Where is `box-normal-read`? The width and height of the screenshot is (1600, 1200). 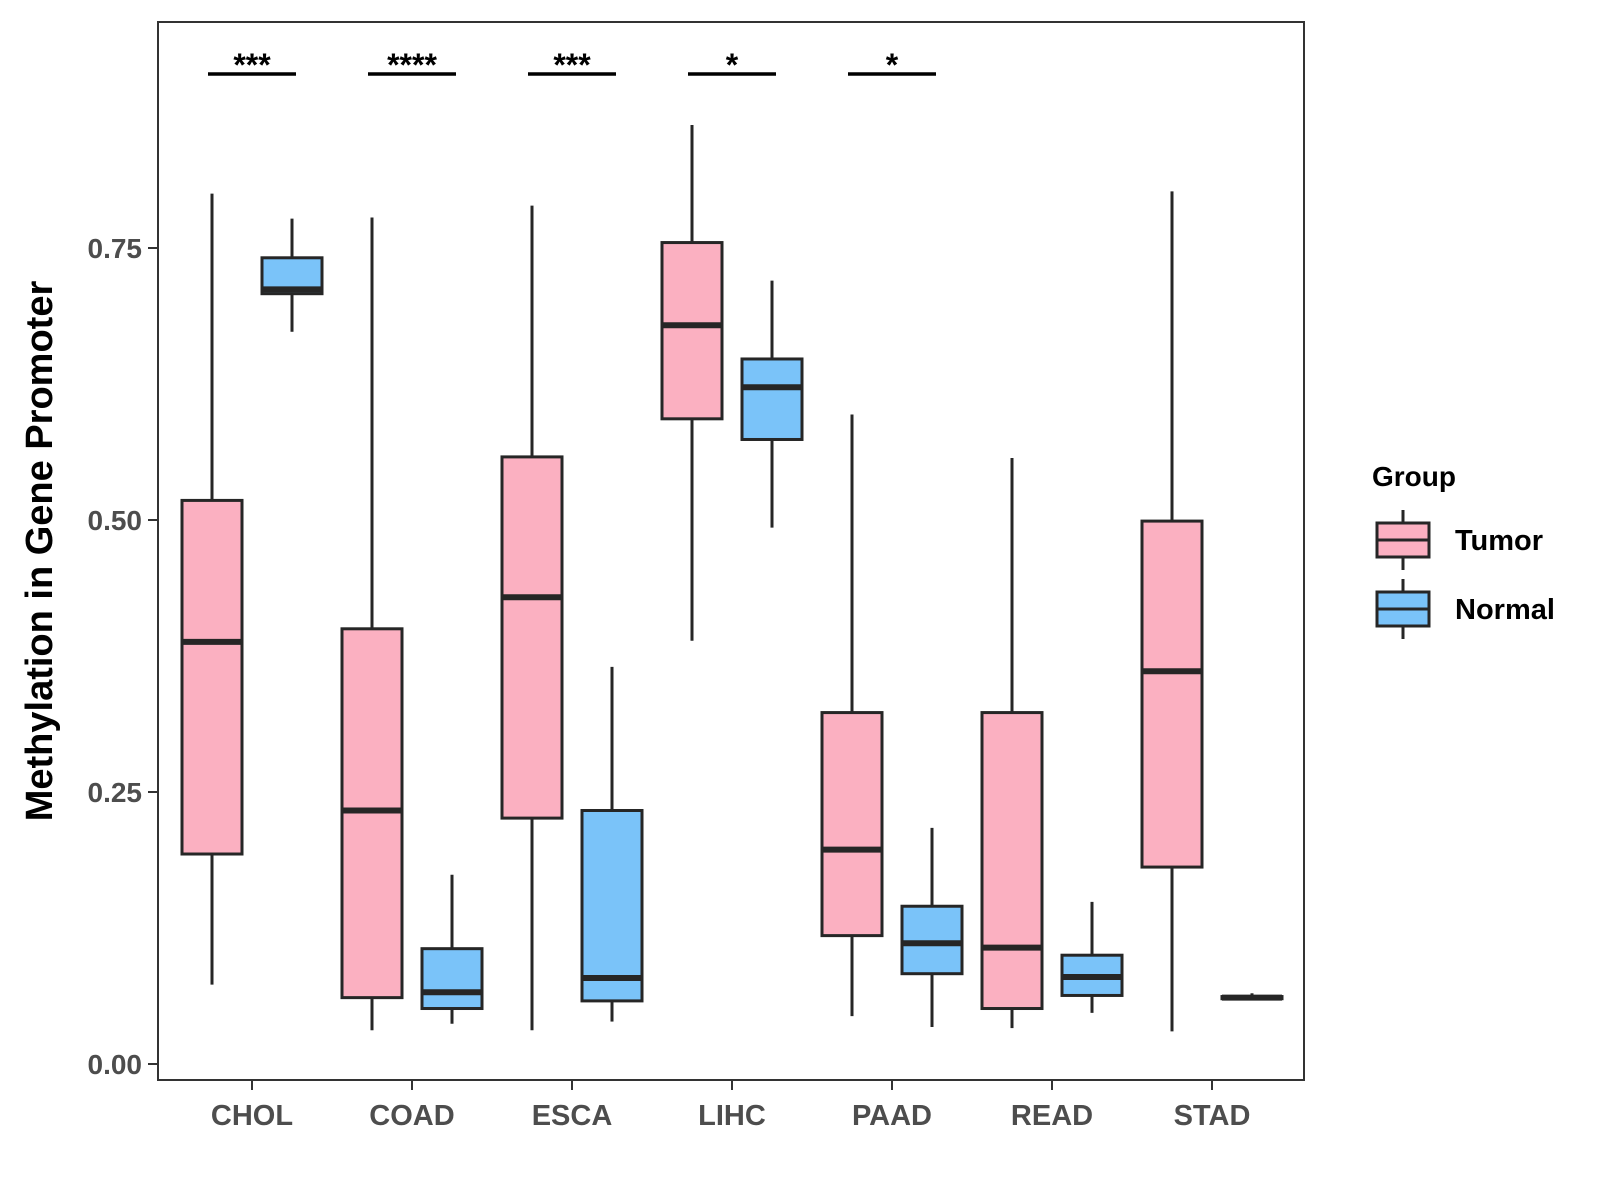 box-normal-read is located at coordinates (1092, 957).